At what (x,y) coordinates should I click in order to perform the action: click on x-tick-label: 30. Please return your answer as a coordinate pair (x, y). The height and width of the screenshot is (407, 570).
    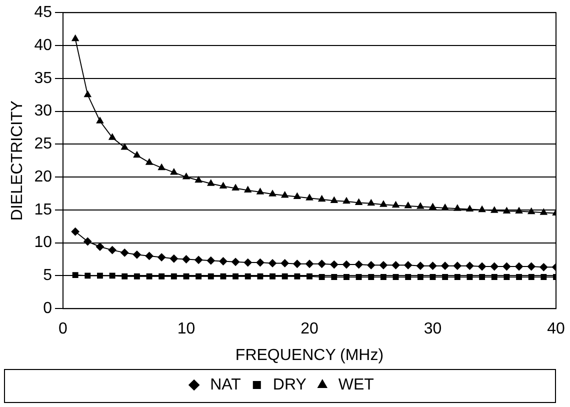
    Looking at the image, I should click on (433, 329).